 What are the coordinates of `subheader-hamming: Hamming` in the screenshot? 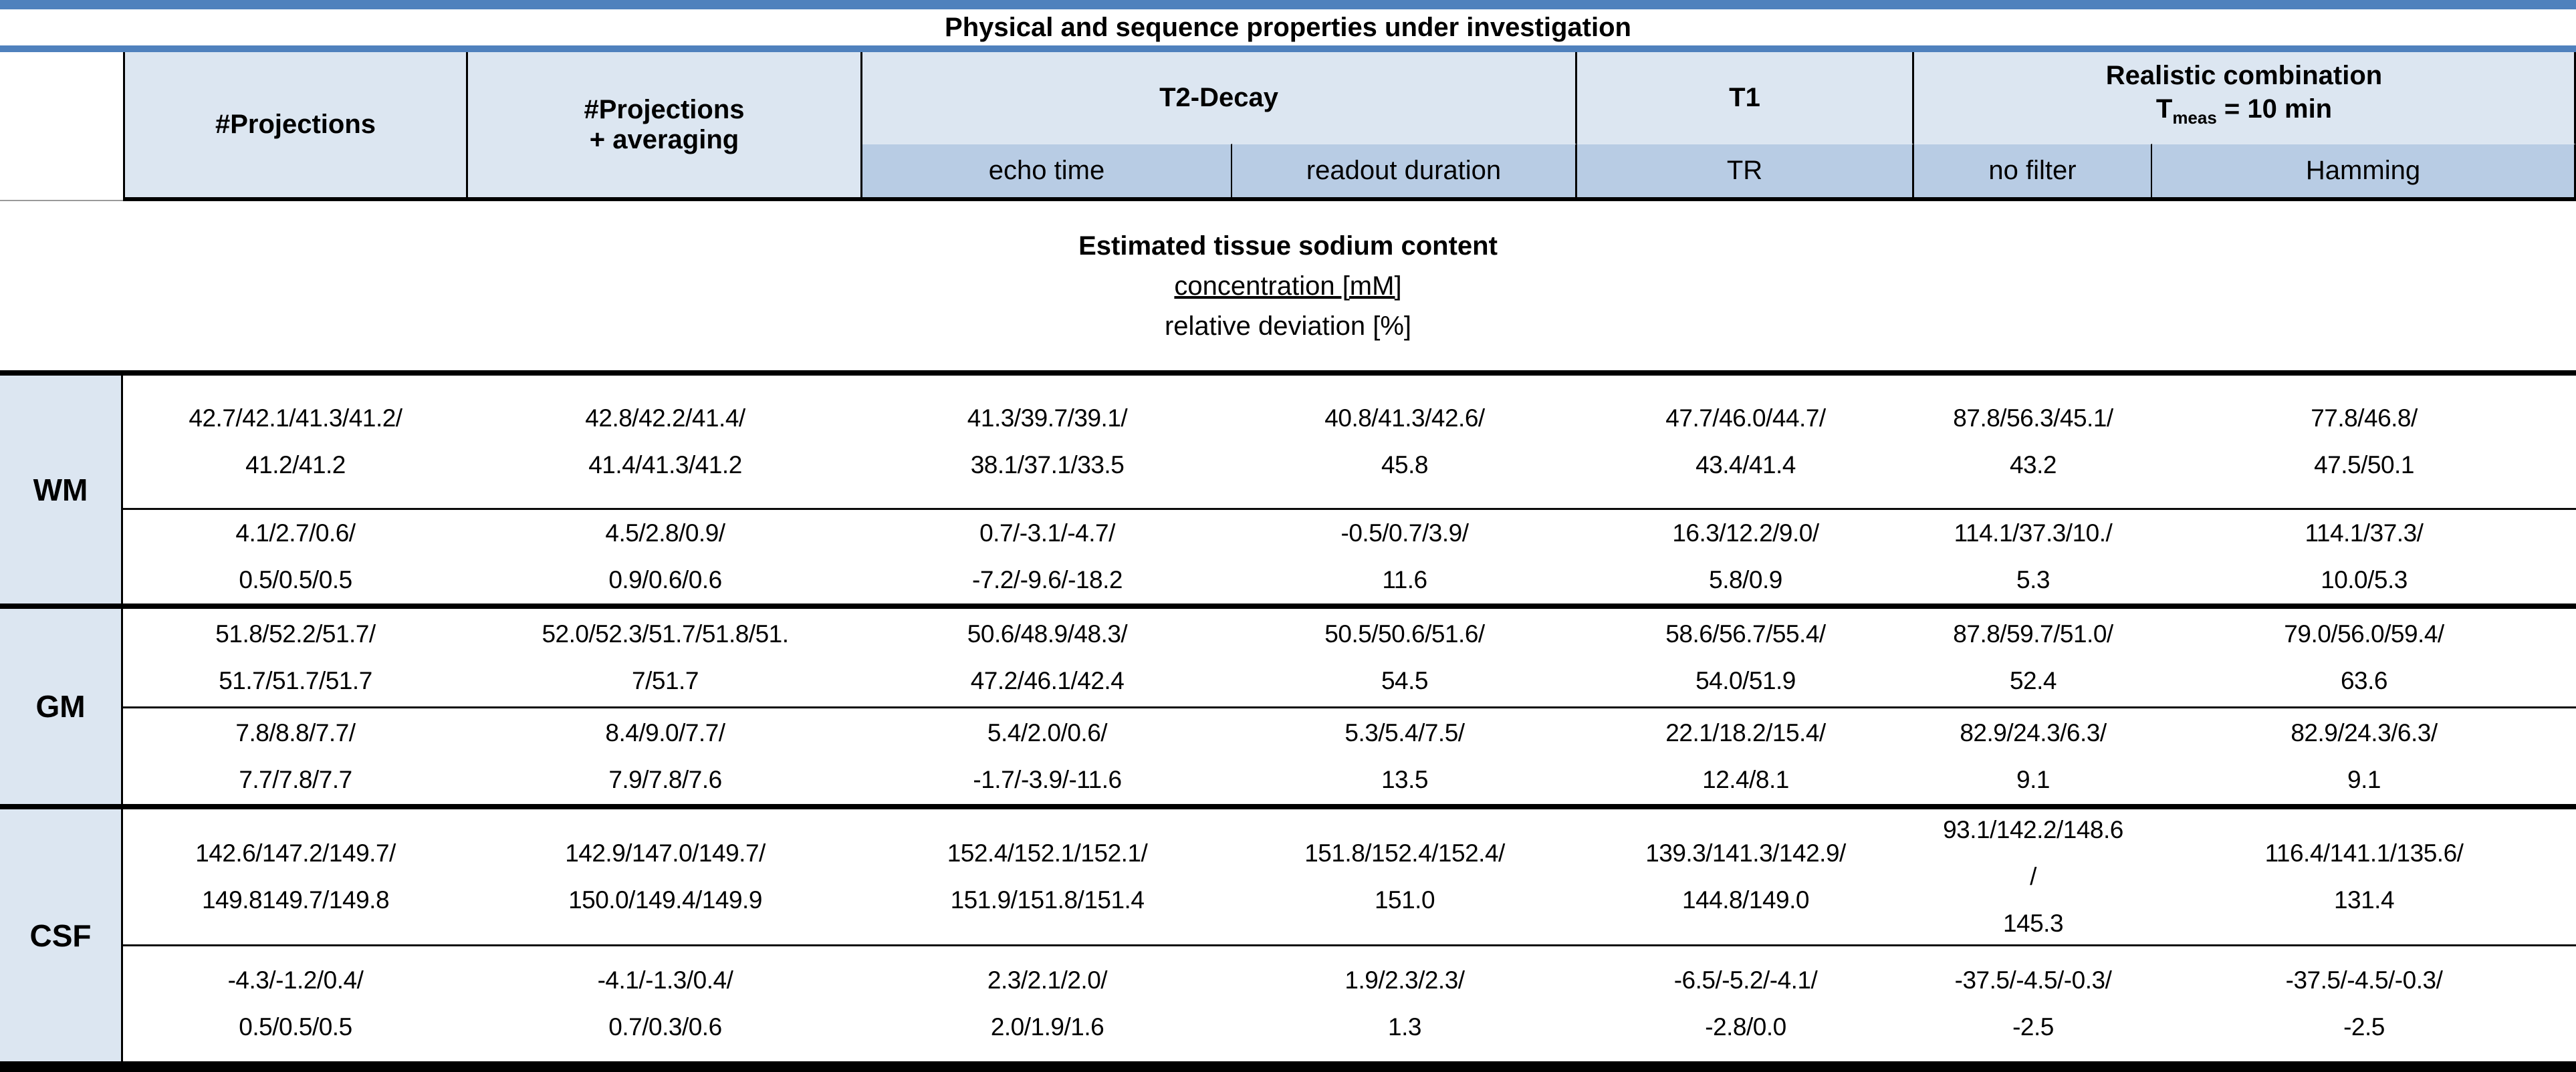 It's located at (2364, 170).